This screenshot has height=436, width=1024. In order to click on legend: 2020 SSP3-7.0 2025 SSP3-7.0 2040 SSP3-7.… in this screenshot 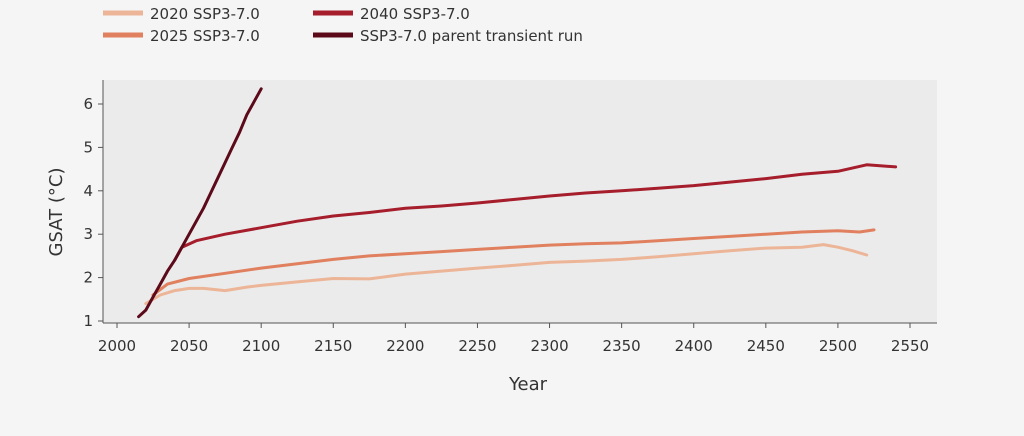, I will do `click(343, 25)`.